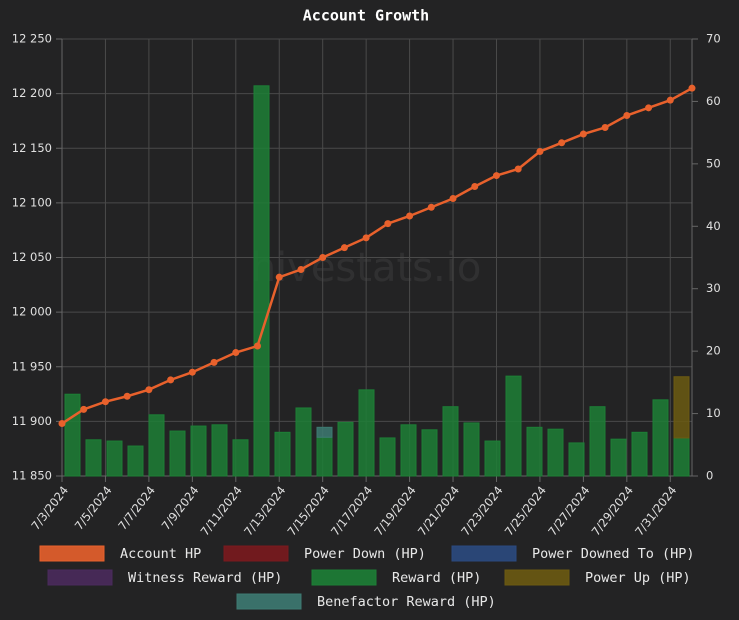  What do you see at coordinates (32, 148) in the screenshot?
I see `y-tick-label: 12 150` at bounding box center [32, 148].